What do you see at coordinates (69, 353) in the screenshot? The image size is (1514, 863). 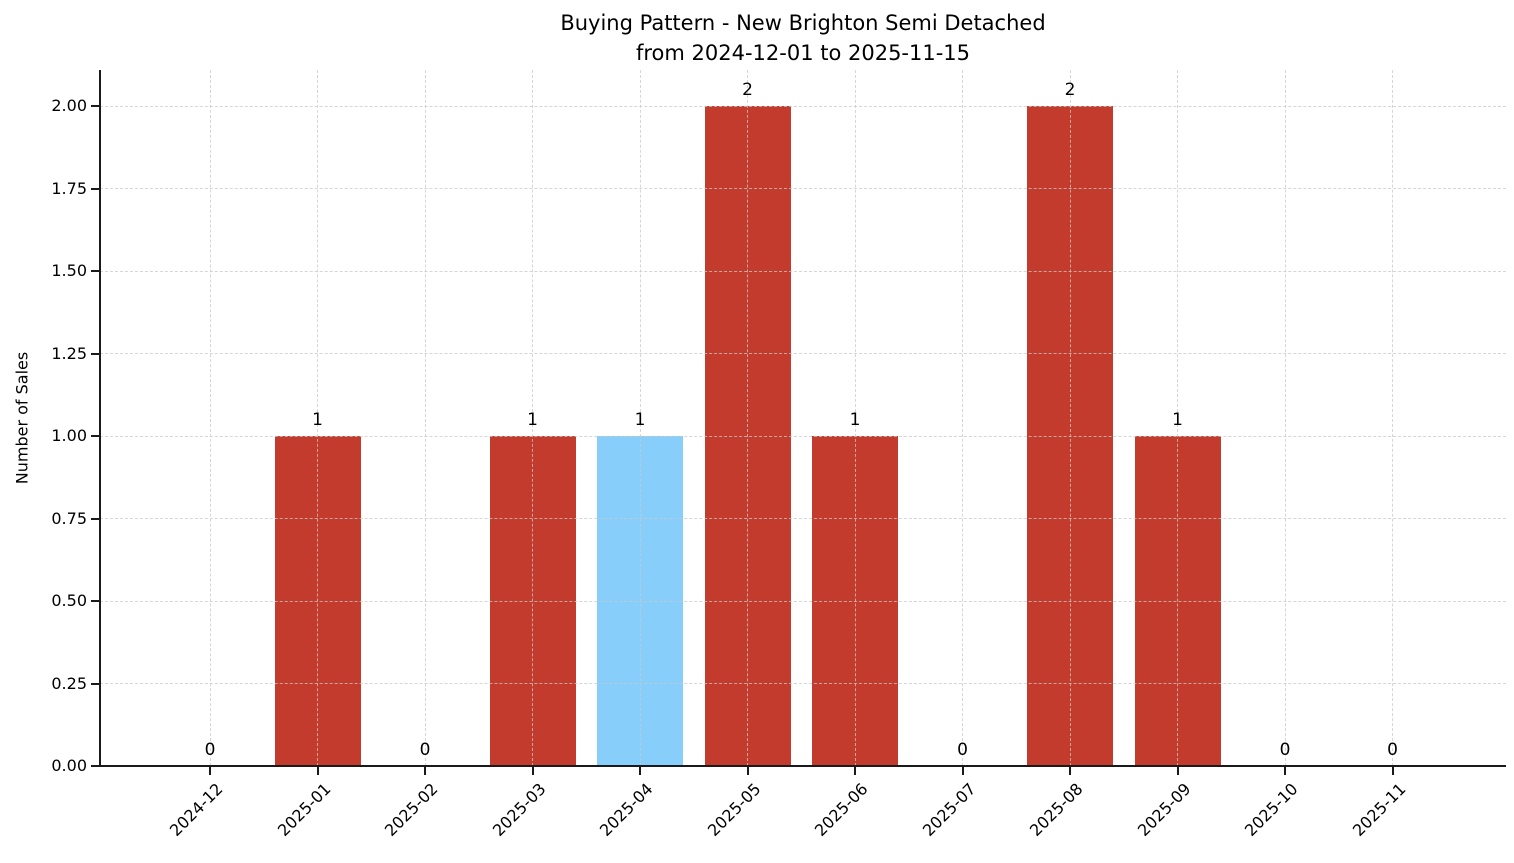 I see `y-tick-label-1.25: 1.25` at bounding box center [69, 353].